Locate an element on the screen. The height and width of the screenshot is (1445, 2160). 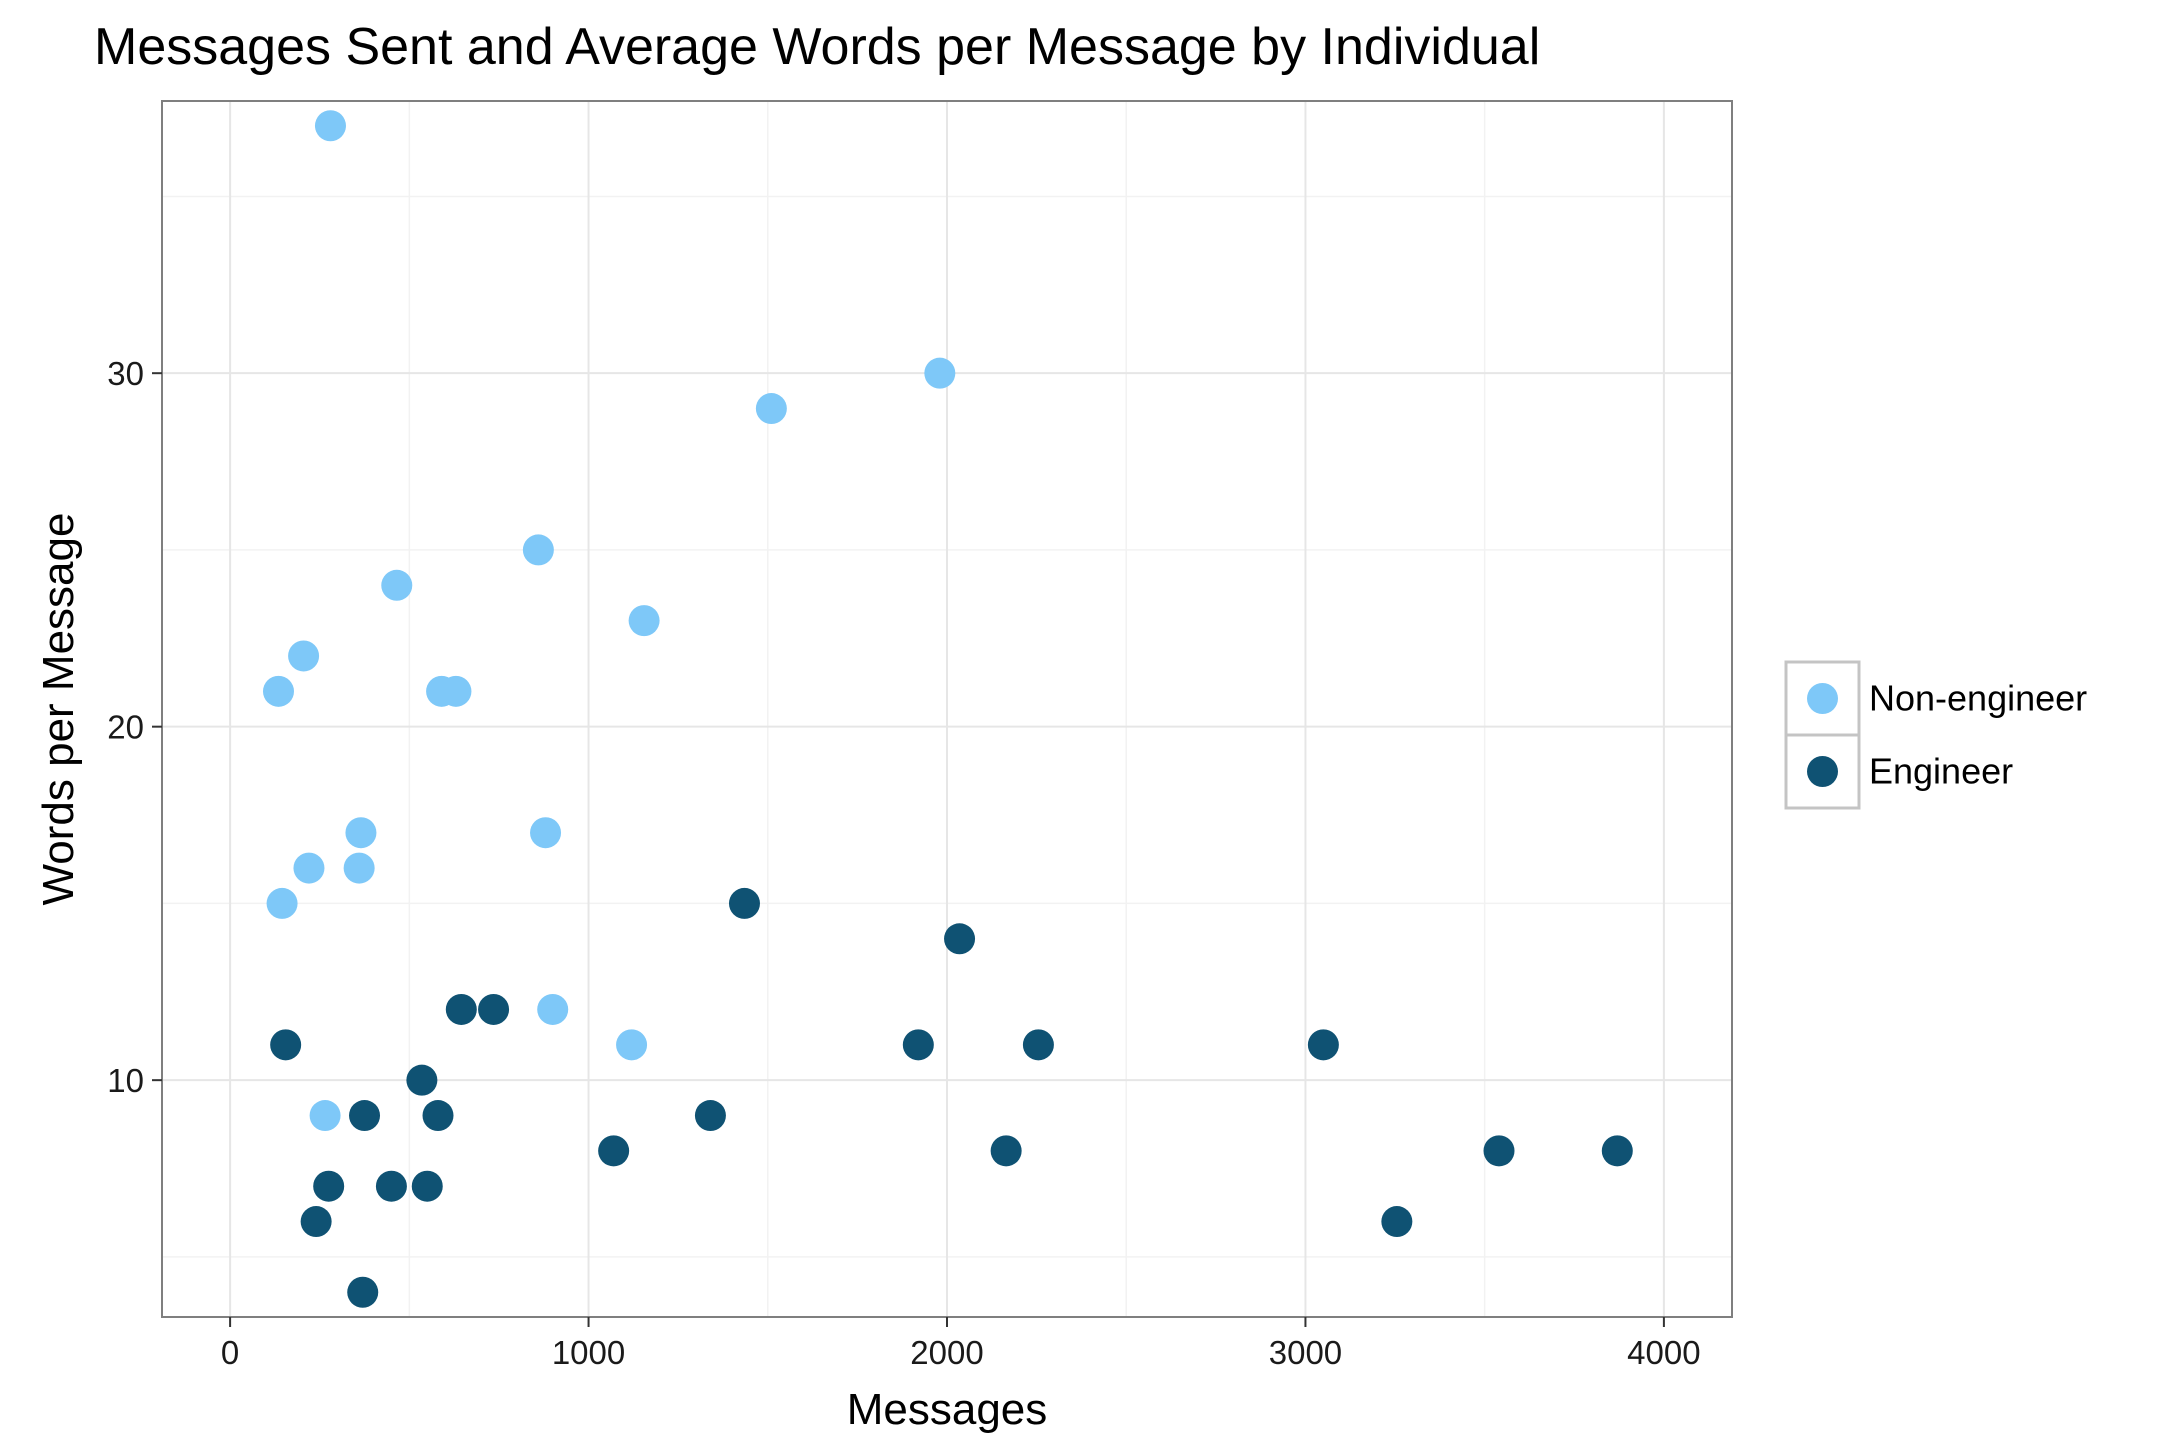
x-tick-label: 2000 is located at coordinates (946, 1352).